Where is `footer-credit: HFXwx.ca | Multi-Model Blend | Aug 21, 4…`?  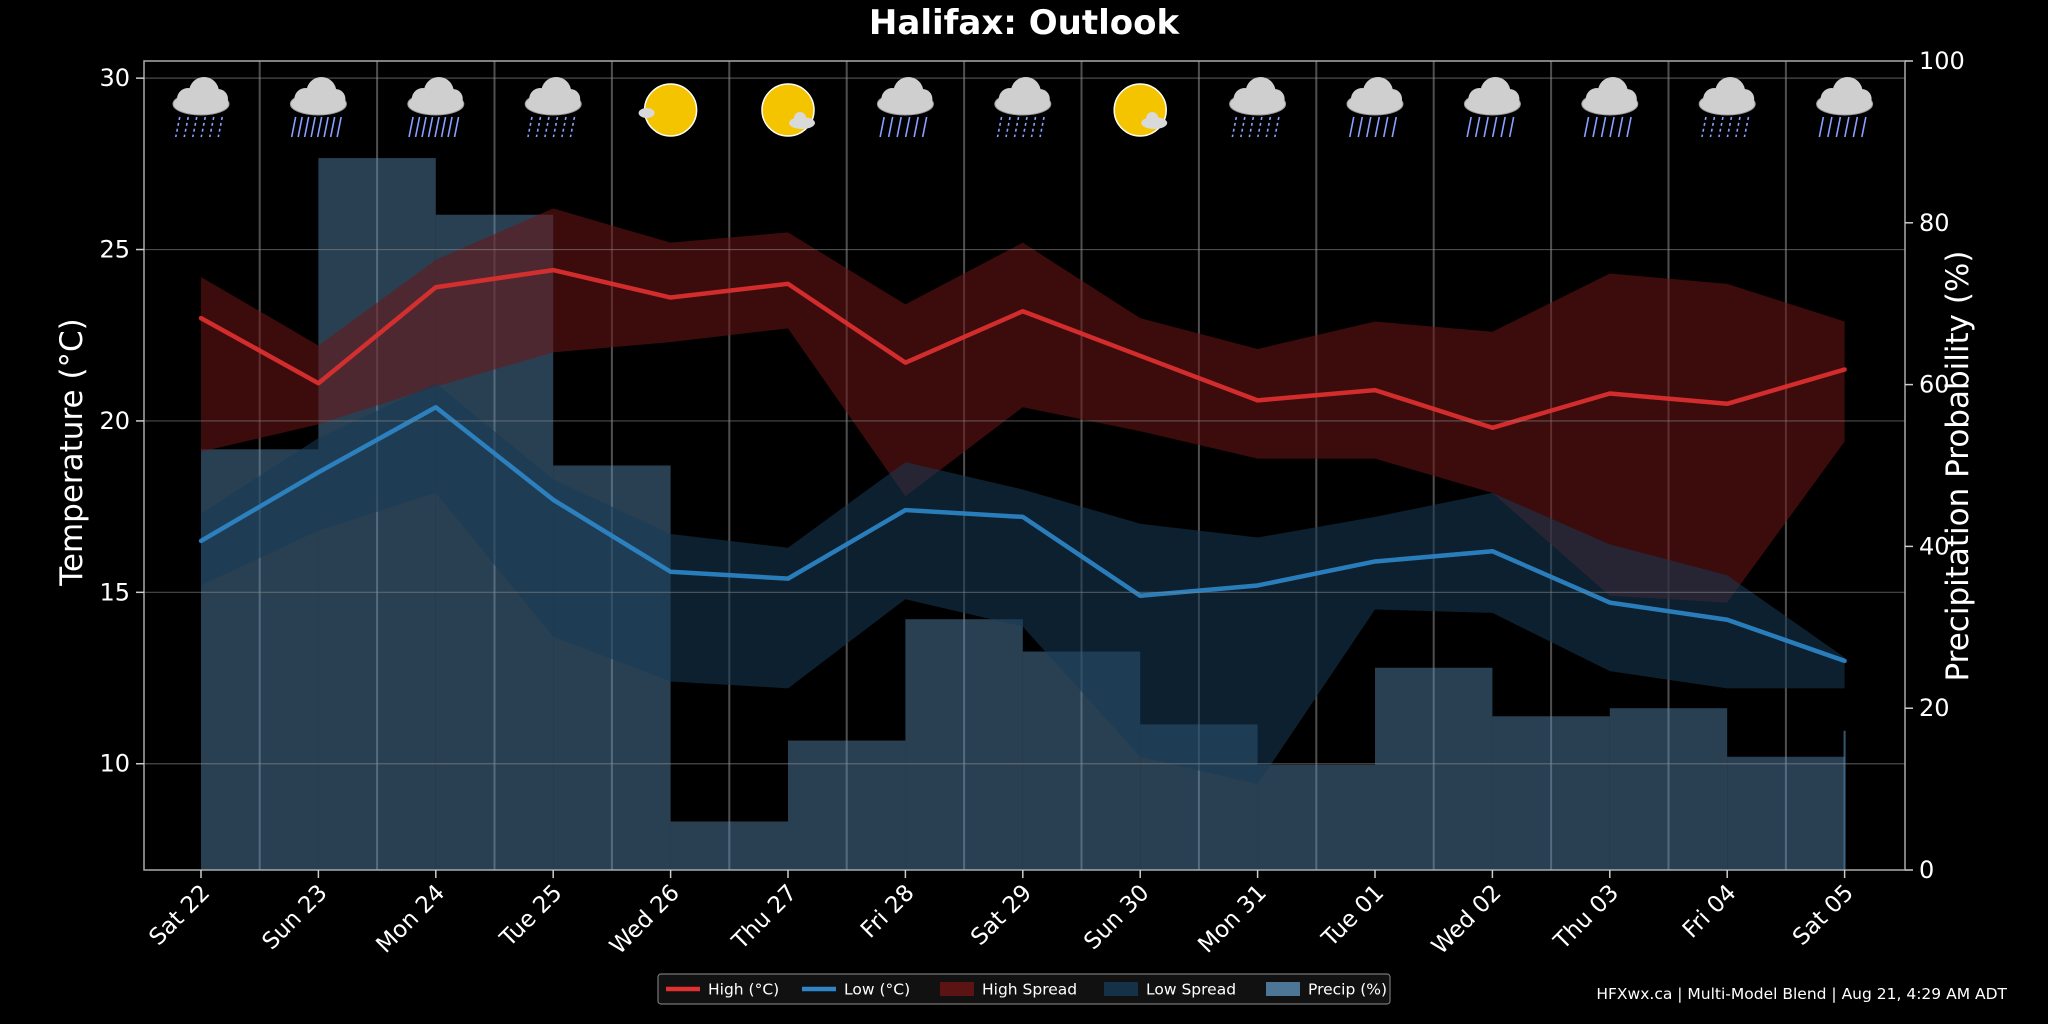 footer-credit: HFXwx.ca | Multi-Model Blend | Aug 21, 4… is located at coordinates (1801, 994).